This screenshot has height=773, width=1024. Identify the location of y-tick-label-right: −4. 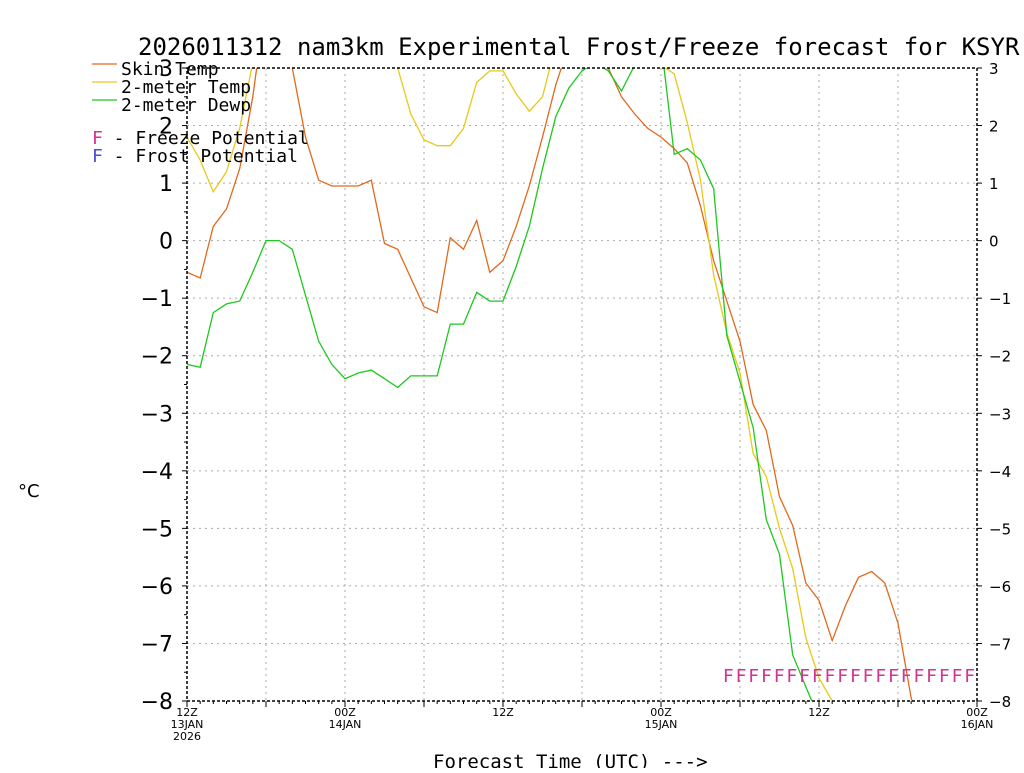
(1000, 472).